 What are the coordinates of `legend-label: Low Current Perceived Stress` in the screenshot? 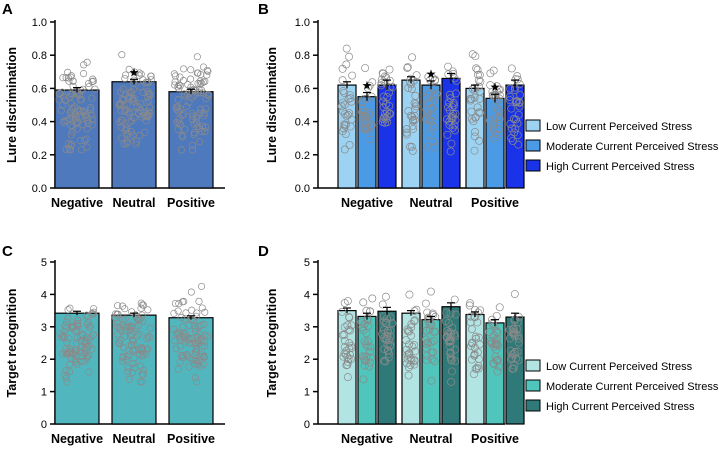 It's located at (619, 127).